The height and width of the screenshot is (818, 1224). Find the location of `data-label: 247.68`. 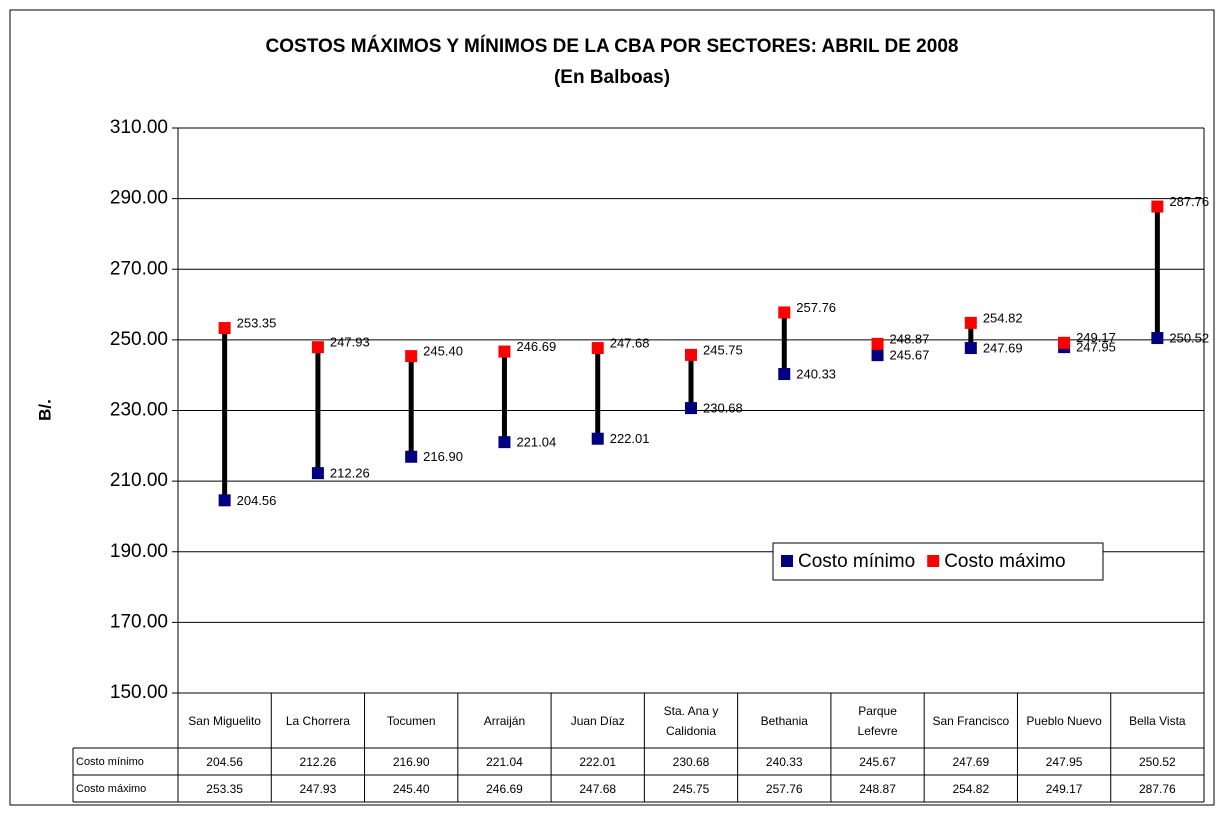

data-label: 247.68 is located at coordinates (630, 343).